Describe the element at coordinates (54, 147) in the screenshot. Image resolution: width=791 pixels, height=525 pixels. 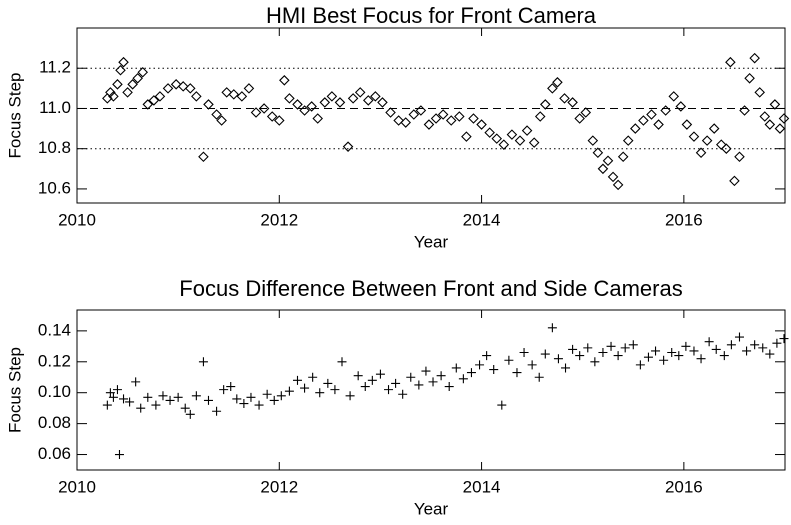
I see `y-tick-label: 10.8` at that location.